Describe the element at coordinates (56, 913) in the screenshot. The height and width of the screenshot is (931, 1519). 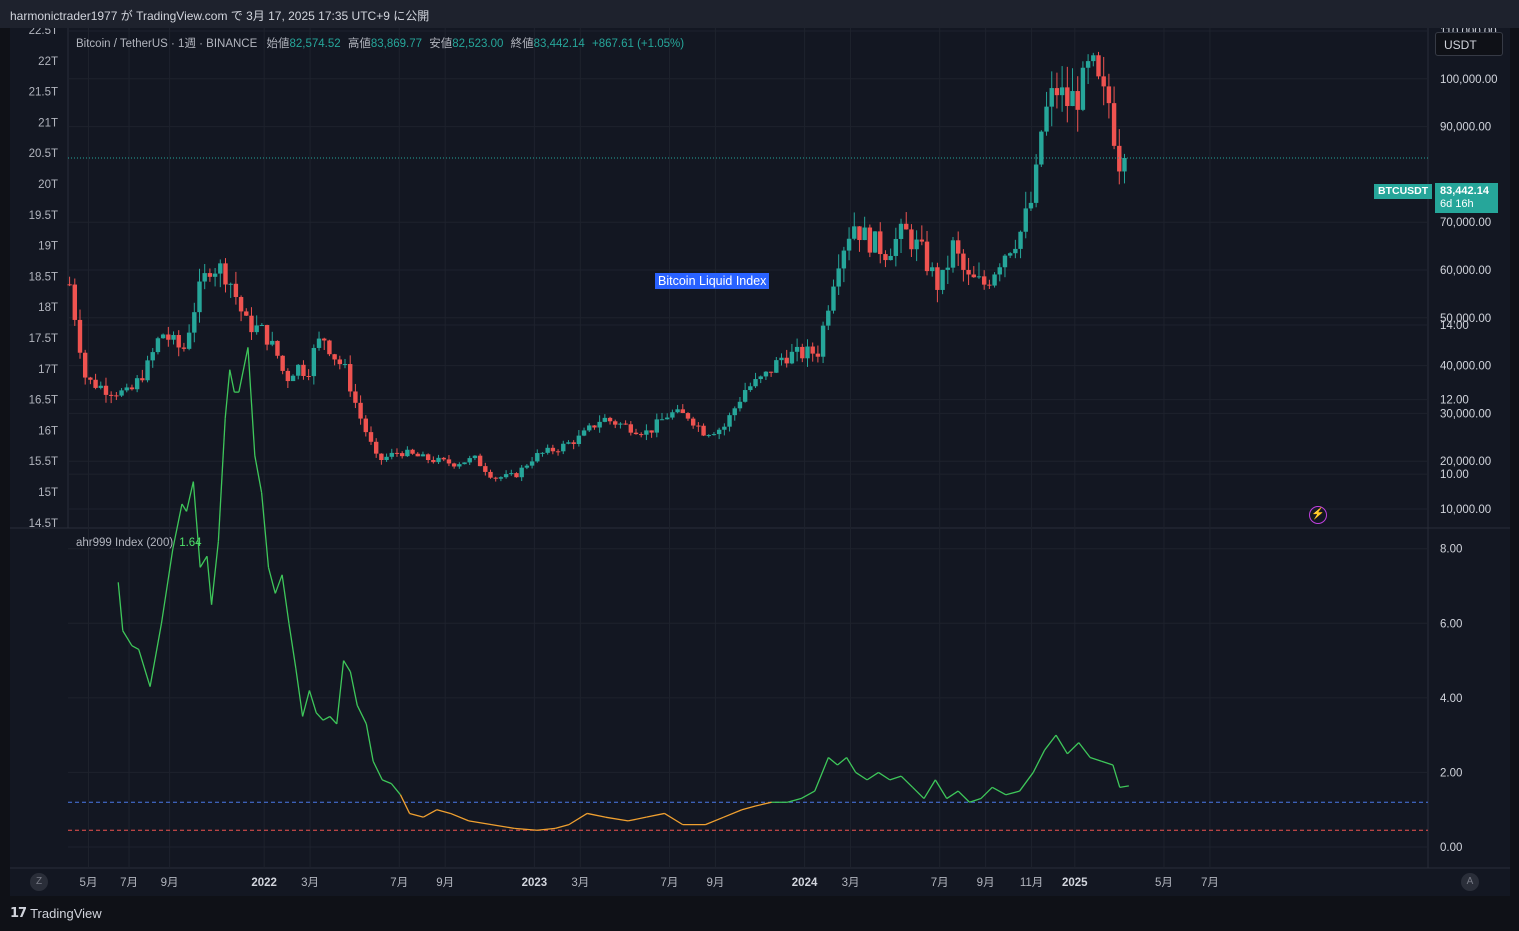
I see `tradingview-brand: 17 TradingView` at that location.